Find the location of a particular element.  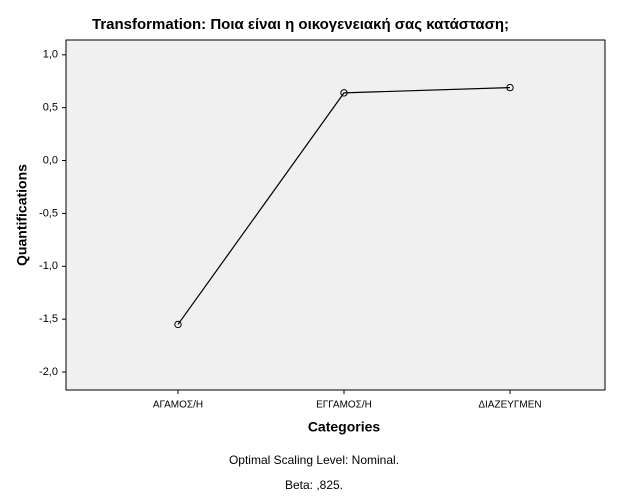

x-tick-label: ΔΙΑΖΕΥΓΜΕΝ is located at coordinates (509, 405).